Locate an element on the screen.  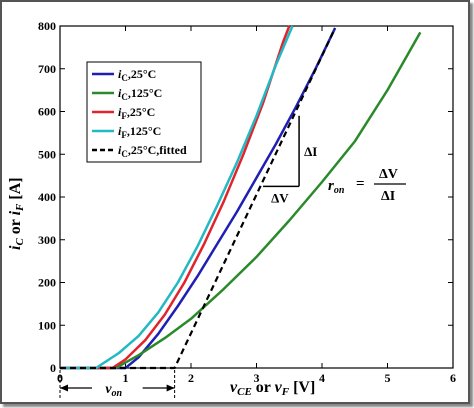
ron-numerator: ΔV is located at coordinates (388, 174).